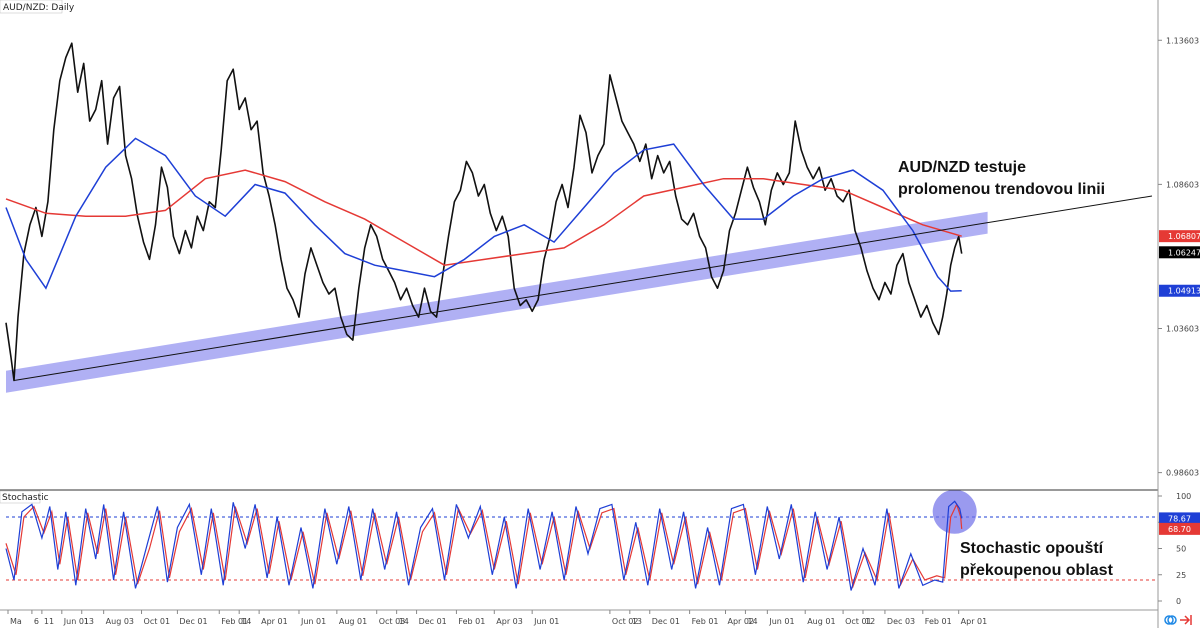 The height and width of the screenshot is (628, 1200). I want to click on chart-title: AUD/NZD: Daily, so click(39, 8).